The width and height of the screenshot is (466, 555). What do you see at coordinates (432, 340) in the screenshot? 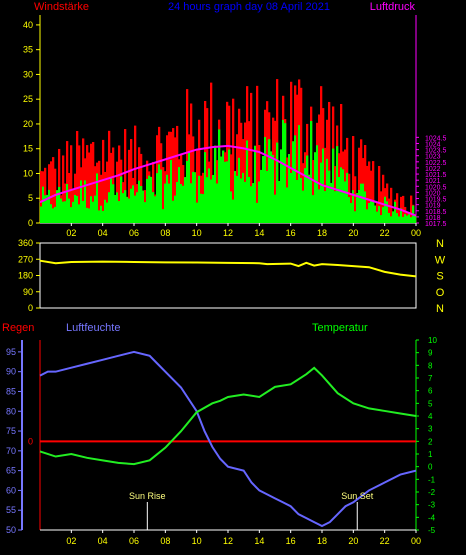
I see `temperature-tick-label: 10` at bounding box center [432, 340].